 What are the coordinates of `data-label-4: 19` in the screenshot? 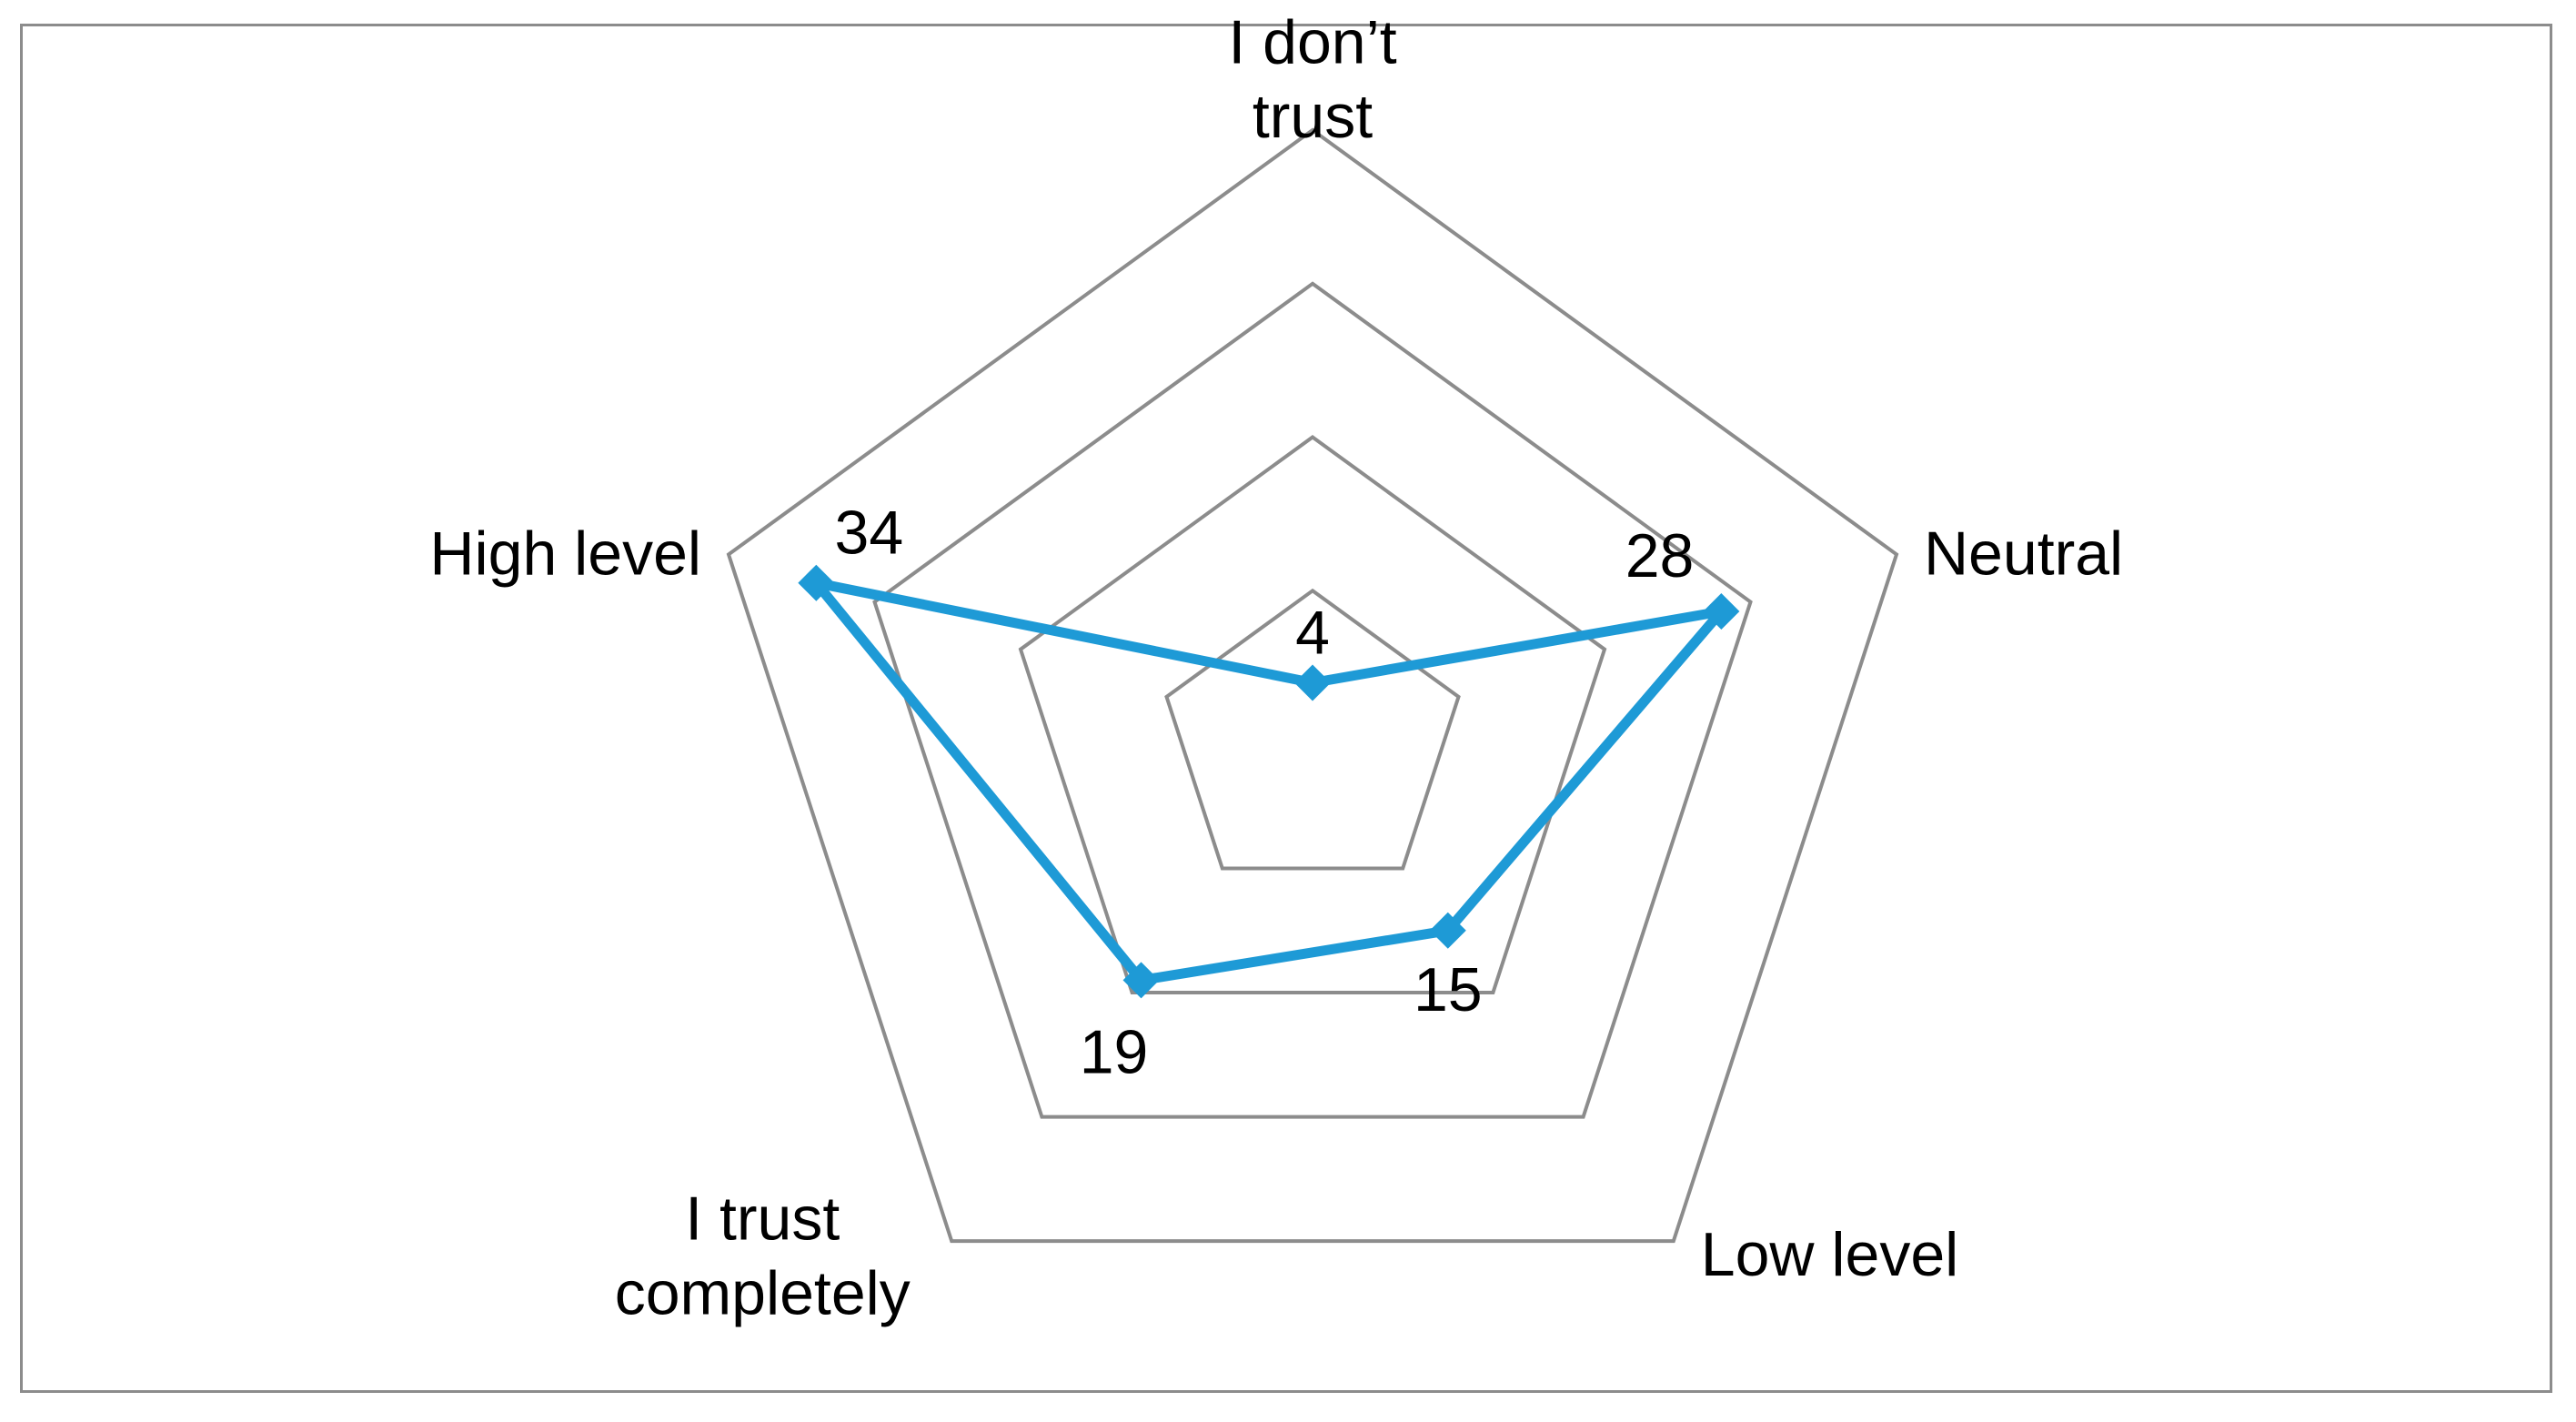 It's located at (1114, 1051).